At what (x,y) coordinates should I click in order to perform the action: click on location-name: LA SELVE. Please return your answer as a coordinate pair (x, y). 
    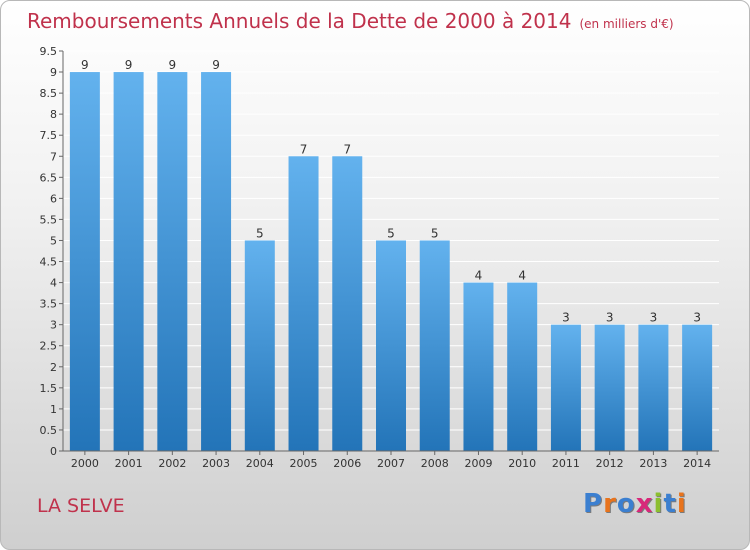
    Looking at the image, I should click on (81, 506).